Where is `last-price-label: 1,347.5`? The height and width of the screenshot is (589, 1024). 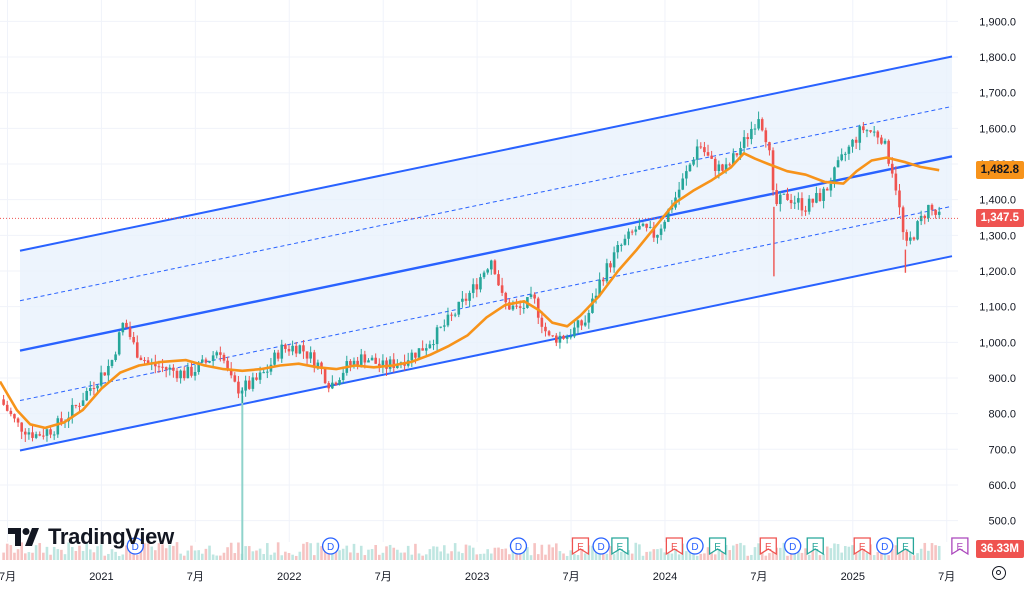
last-price-label: 1,347.5 is located at coordinates (999, 218).